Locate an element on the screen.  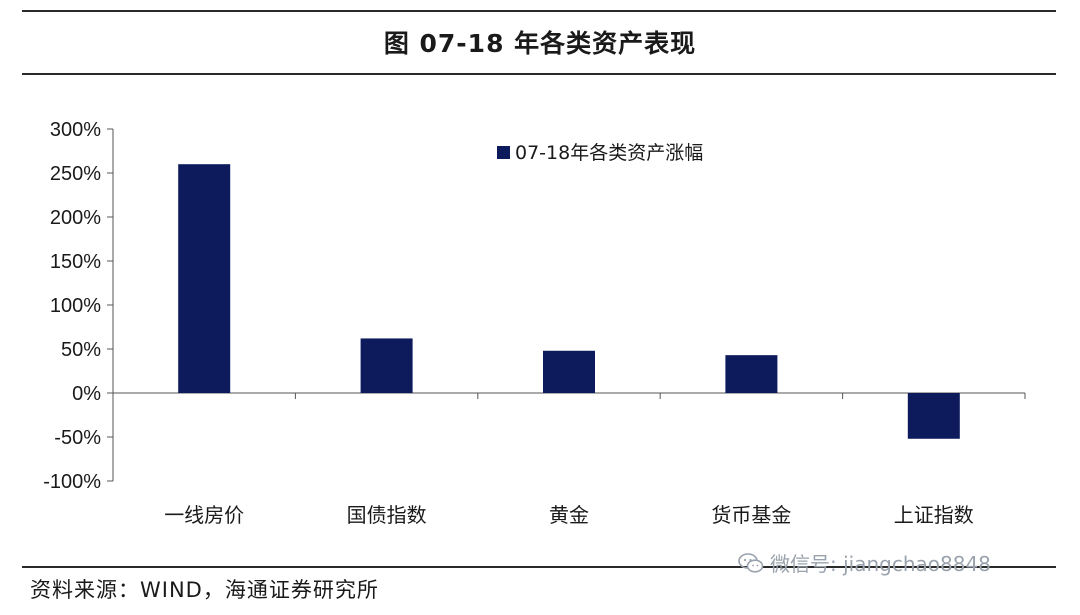
y-tick-label: 150% is located at coordinates (75, 262).